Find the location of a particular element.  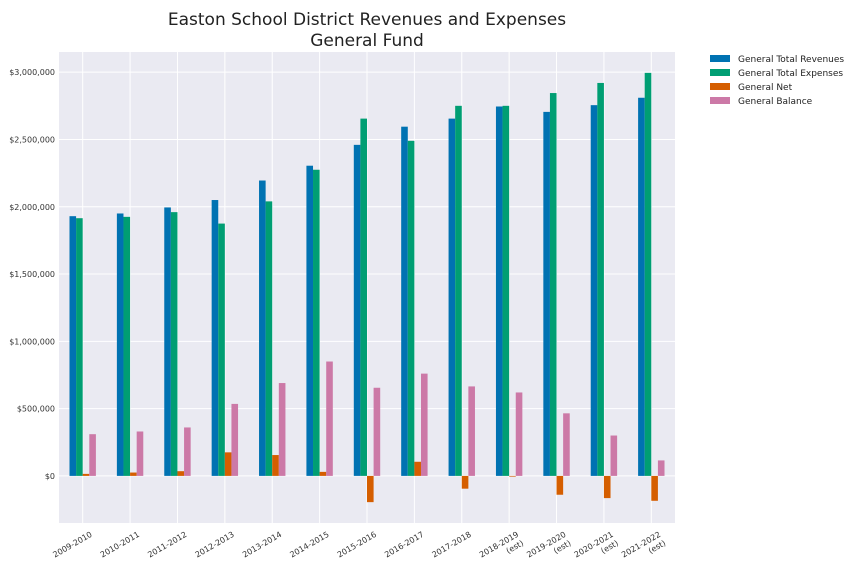

x-tick-line: 2015-2016 is located at coordinates (357, 545).